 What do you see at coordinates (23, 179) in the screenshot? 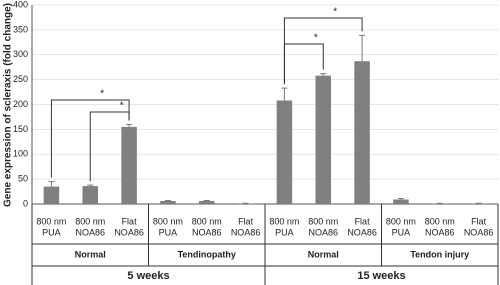
I see `y-tick-label: 50` at bounding box center [23, 179].